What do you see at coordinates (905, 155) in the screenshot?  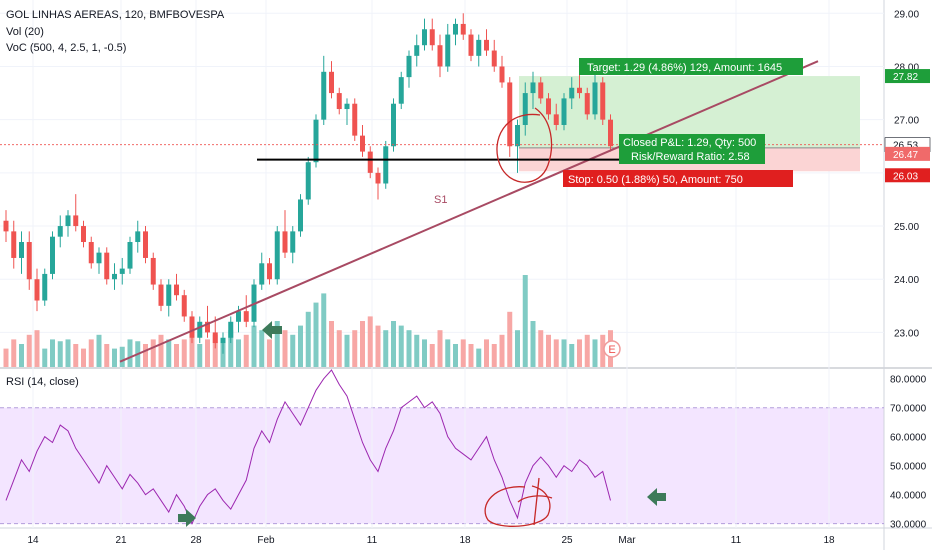 I see `price-tag-entry-label: 26.47` at bounding box center [905, 155].